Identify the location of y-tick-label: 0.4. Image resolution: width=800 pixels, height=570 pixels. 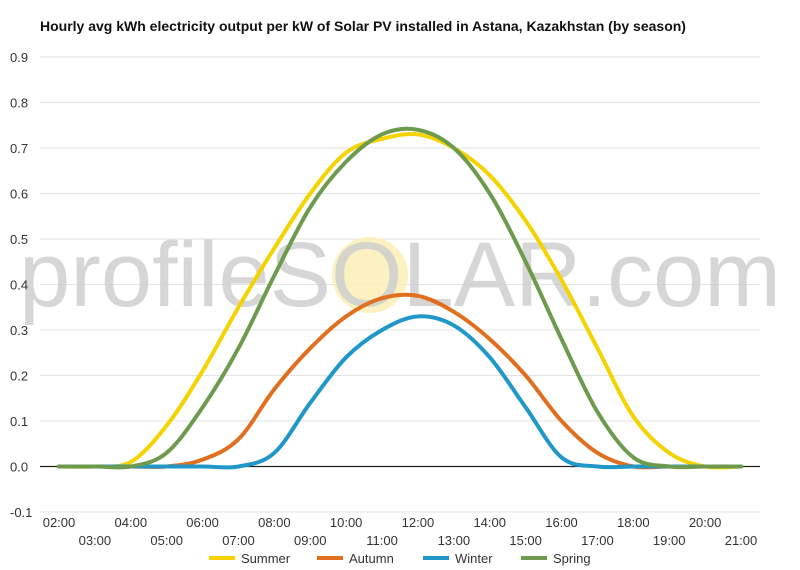
(19, 285).